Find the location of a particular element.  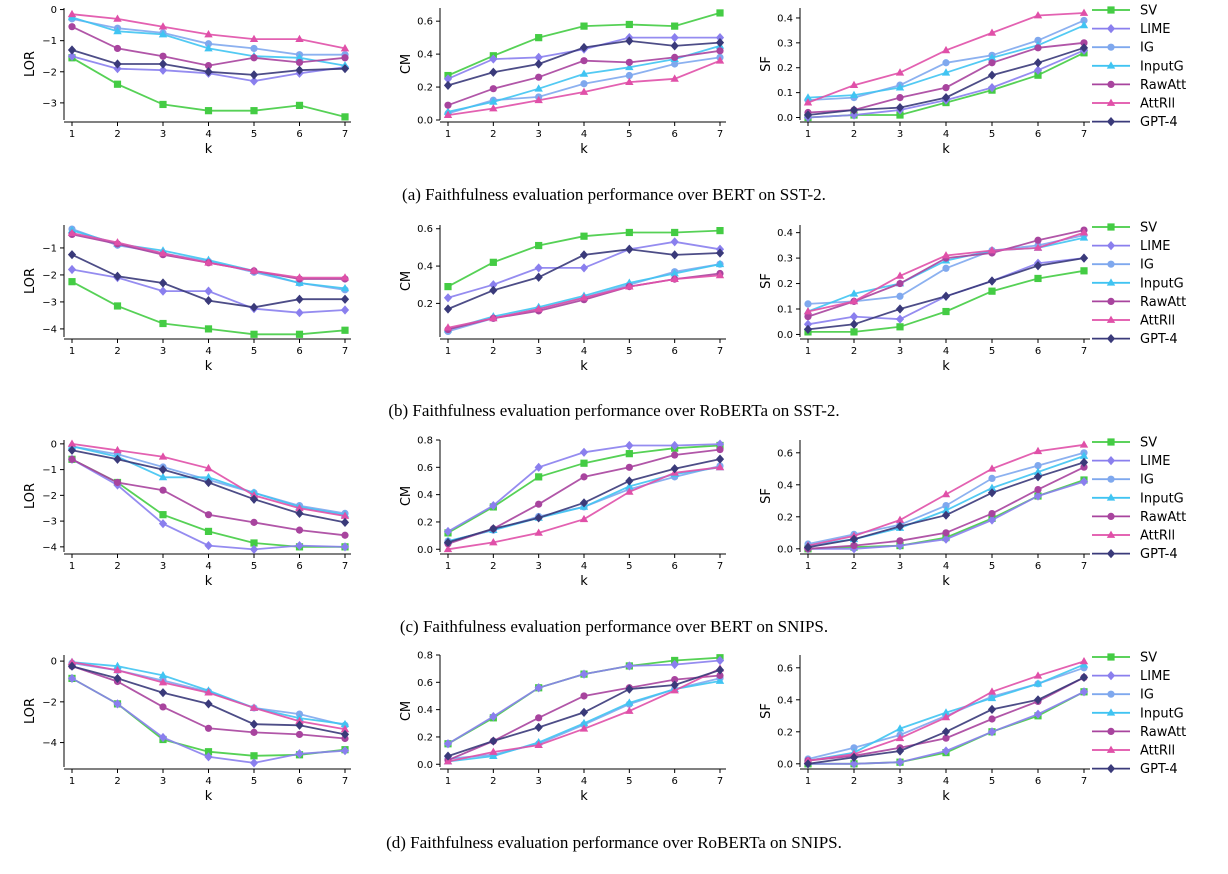

point-gpt-4-k7 is located at coordinates (345, 299).